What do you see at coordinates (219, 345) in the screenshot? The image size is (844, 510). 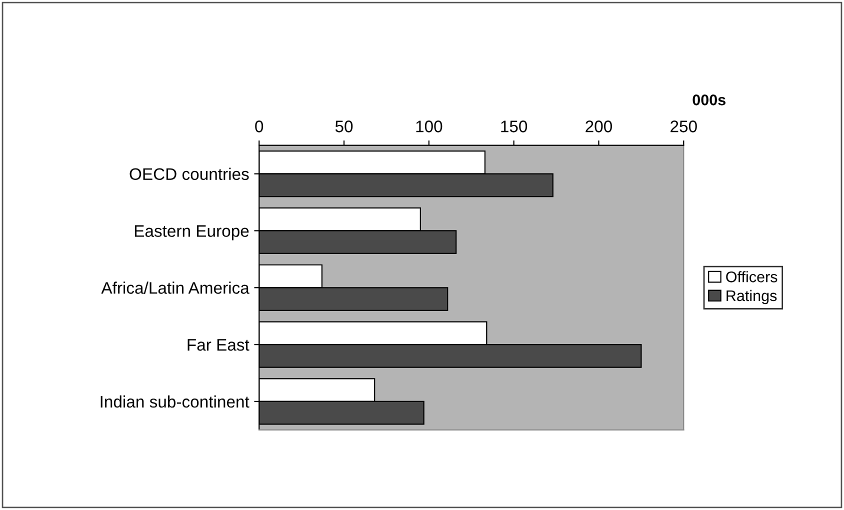 I see `y-tick-label: Far East` at bounding box center [219, 345].